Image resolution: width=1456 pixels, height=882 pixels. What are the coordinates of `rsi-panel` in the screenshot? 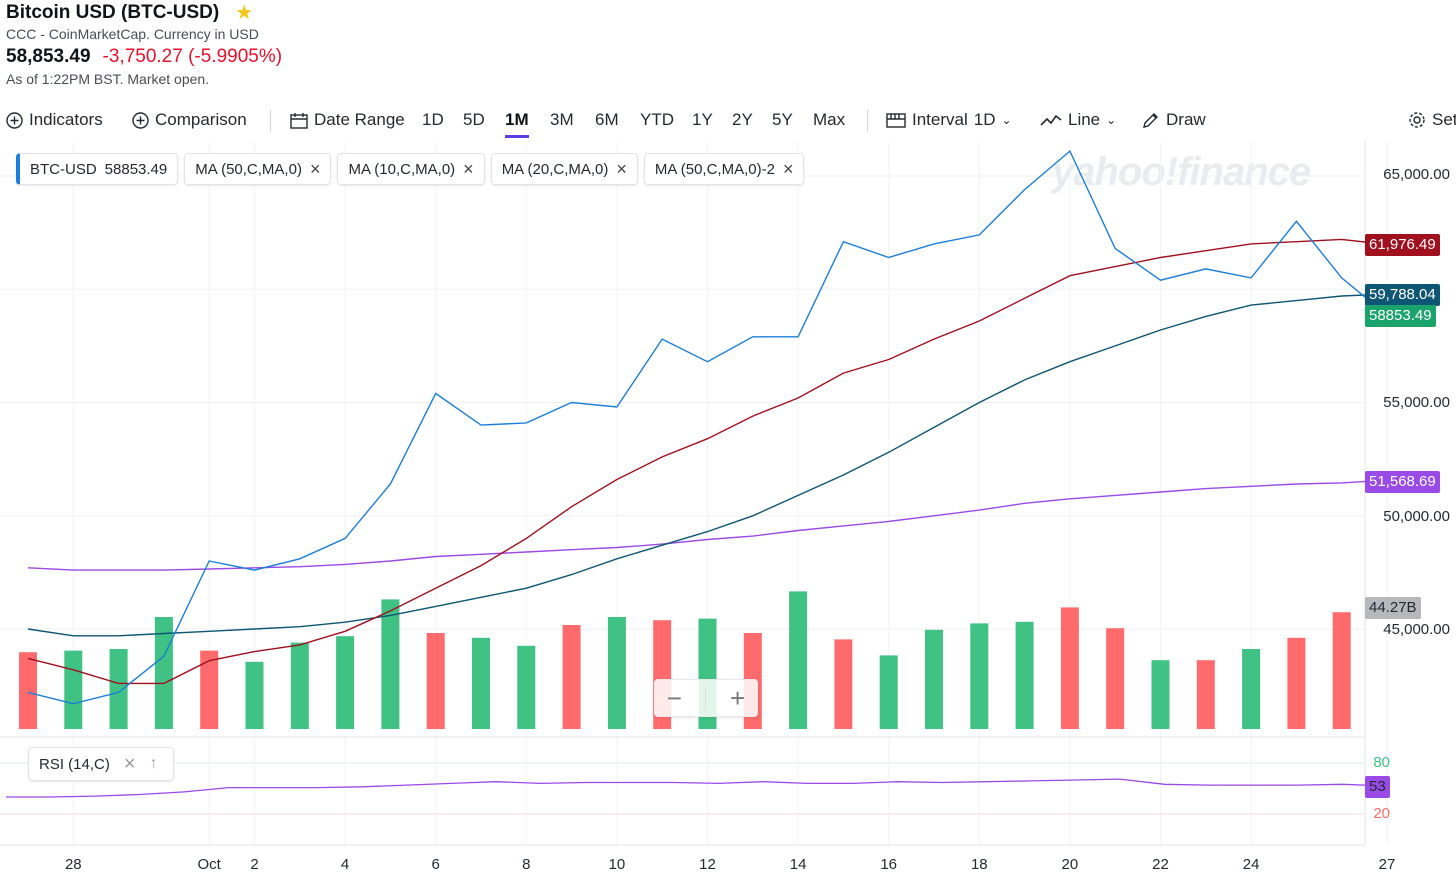 It's located at (694, 788).